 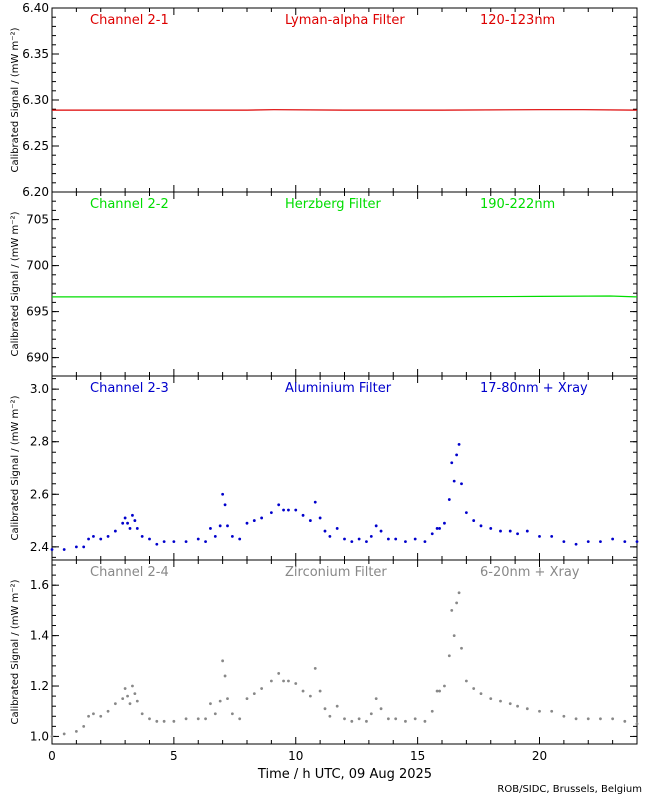 What do you see at coordinates (569, 789) in the screenshot?
I see `credit-text: ROB/SIDC, Brussels, Belgium` at bounding box center [569, 789].